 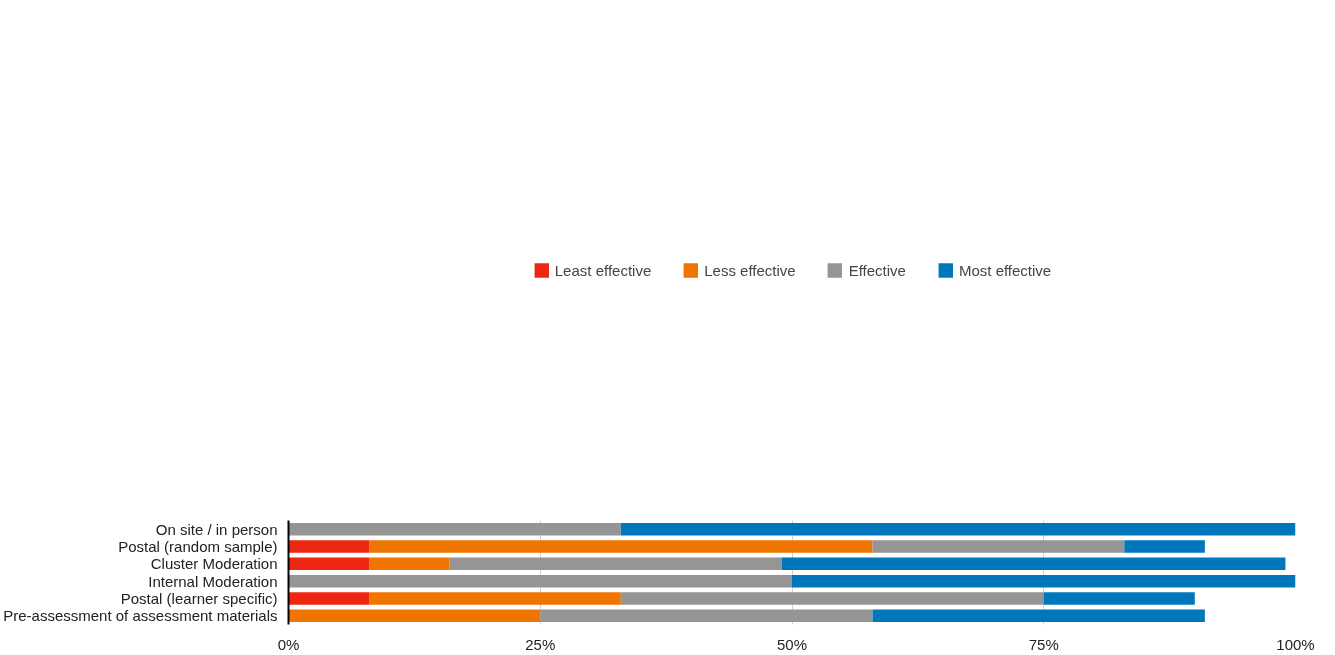 I want to click on x-tick-label: 0%, so click(x=288, y=644).